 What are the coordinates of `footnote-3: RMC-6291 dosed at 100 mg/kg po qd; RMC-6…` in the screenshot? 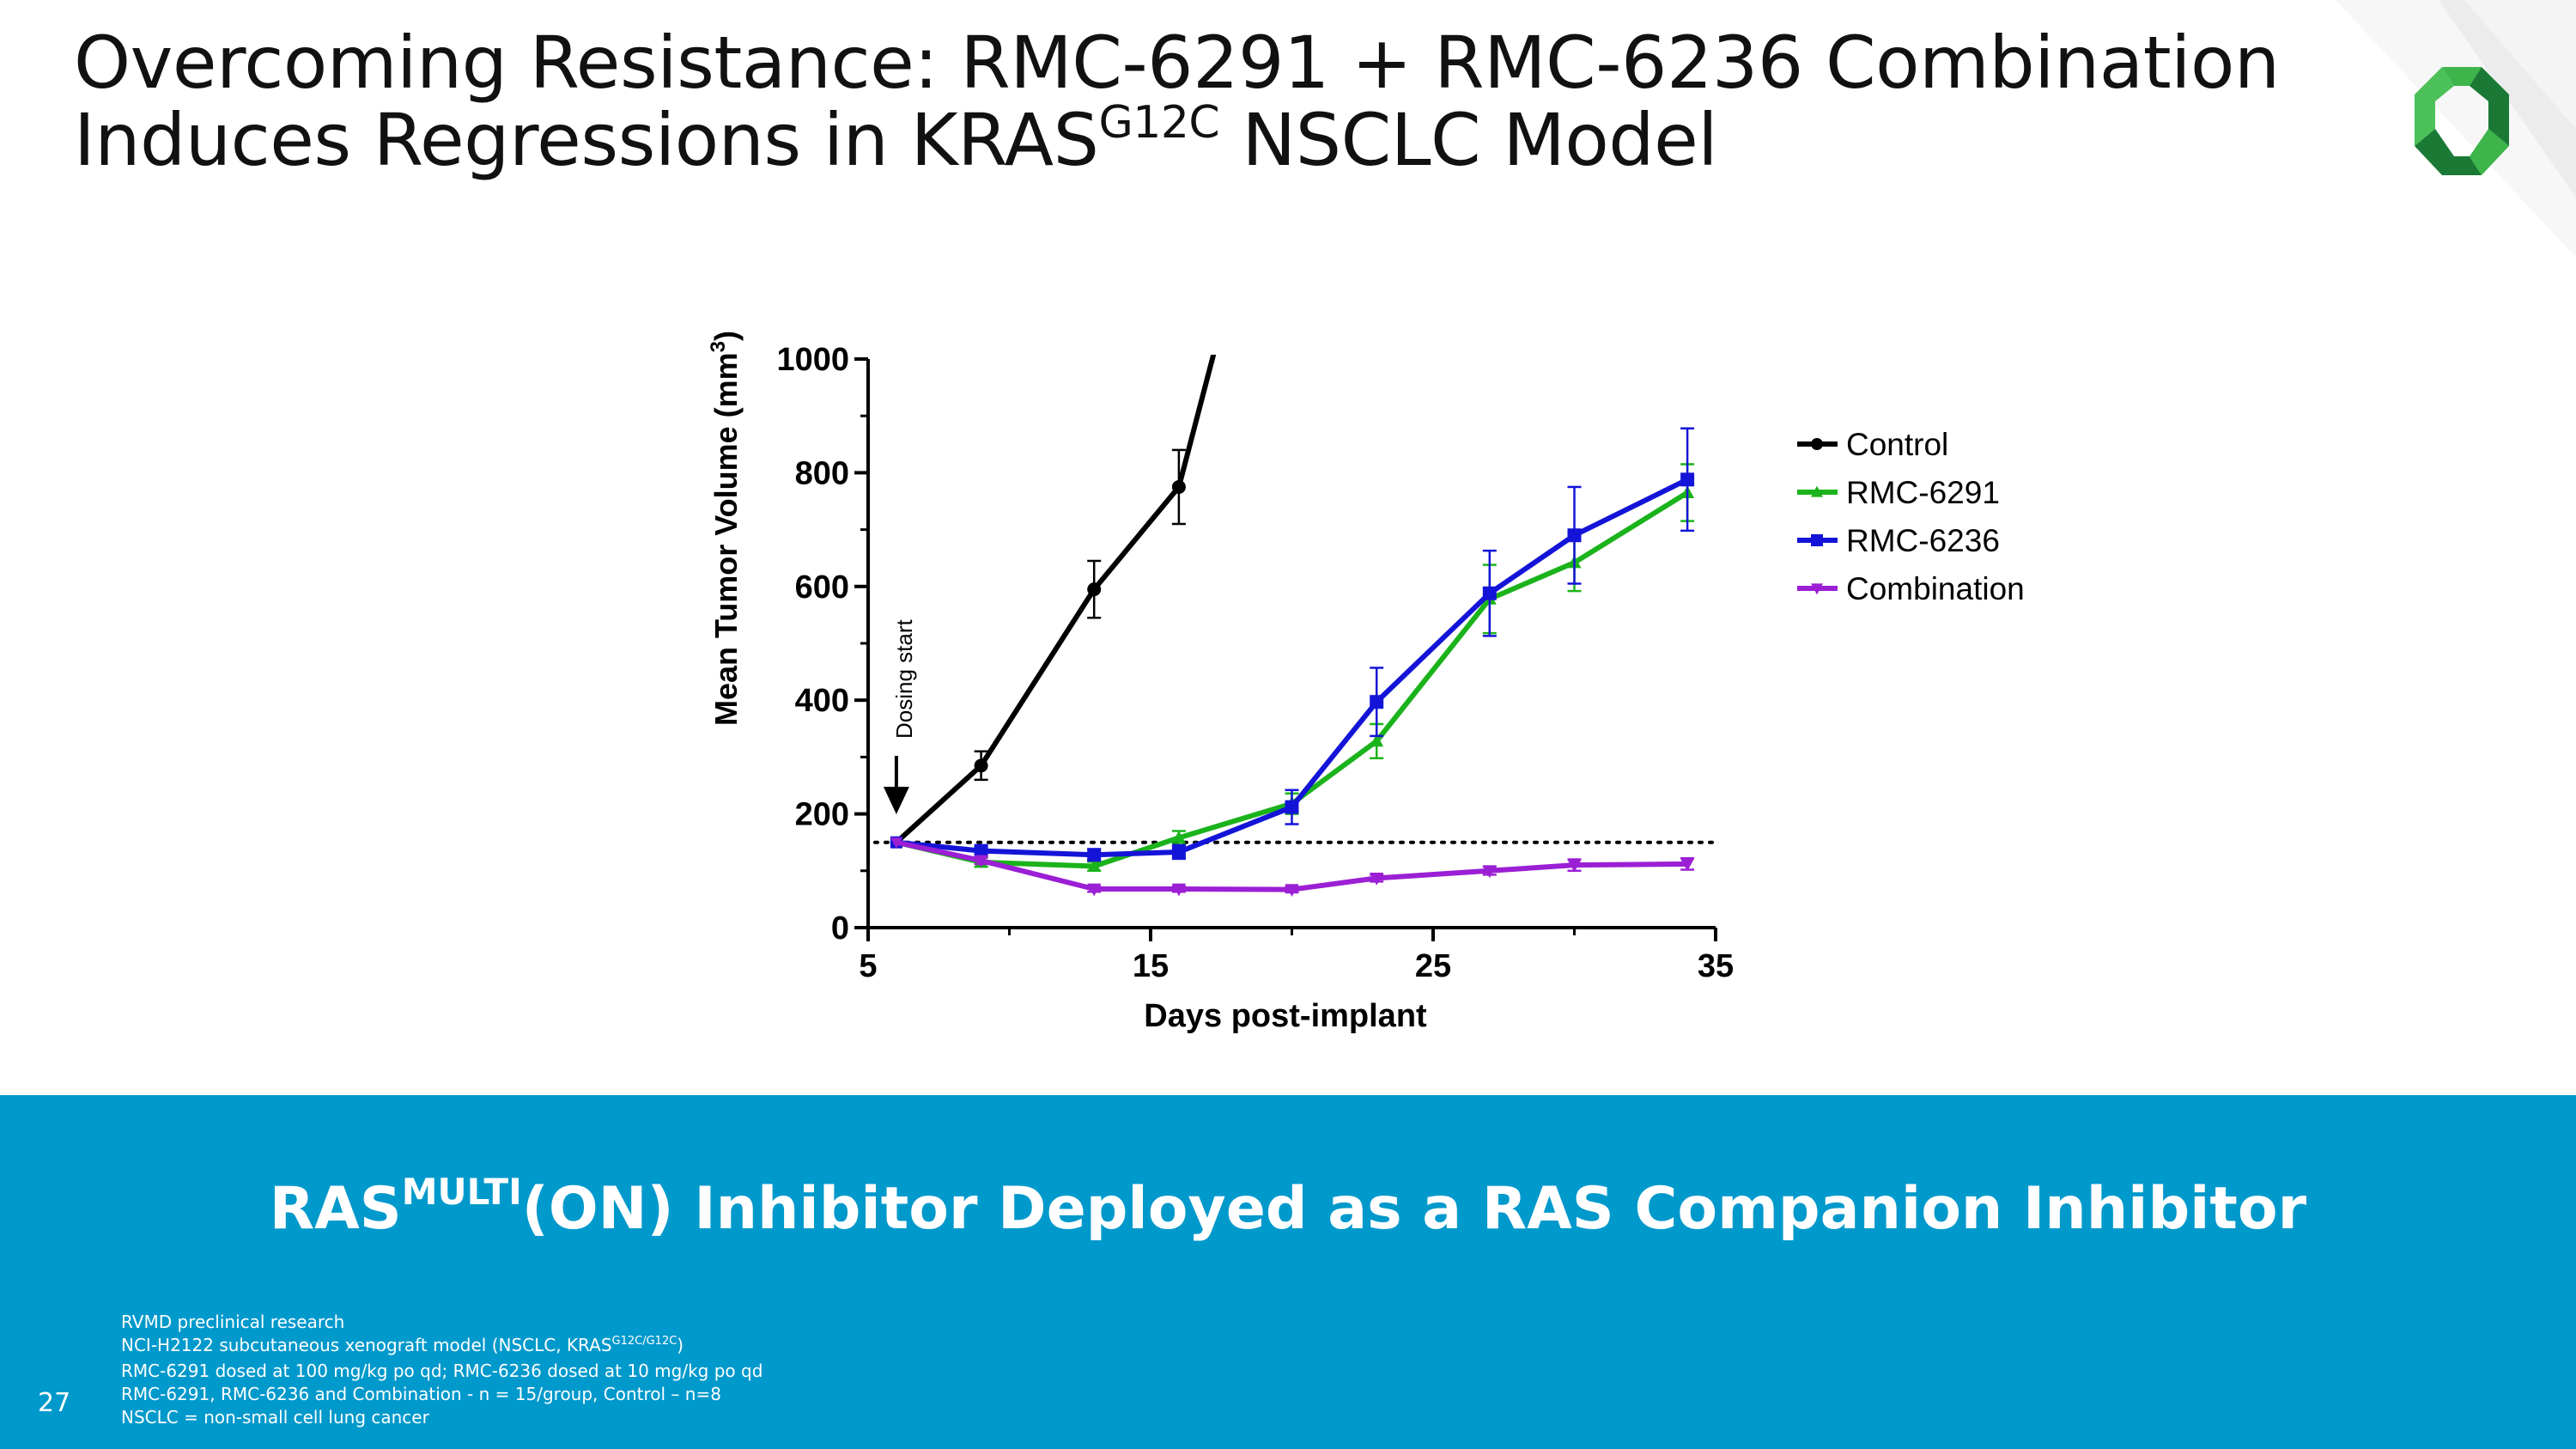 It's located at (442, 1371).